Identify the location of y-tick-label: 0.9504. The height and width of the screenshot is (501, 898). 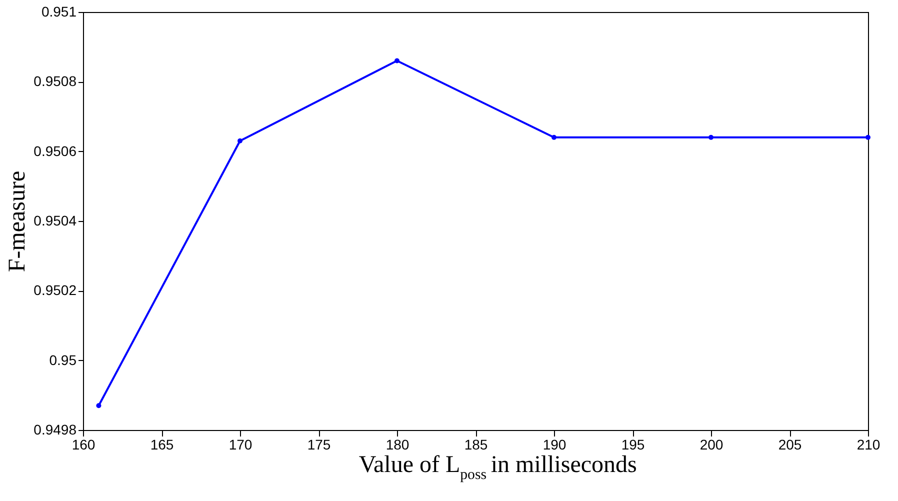
(55, 220).